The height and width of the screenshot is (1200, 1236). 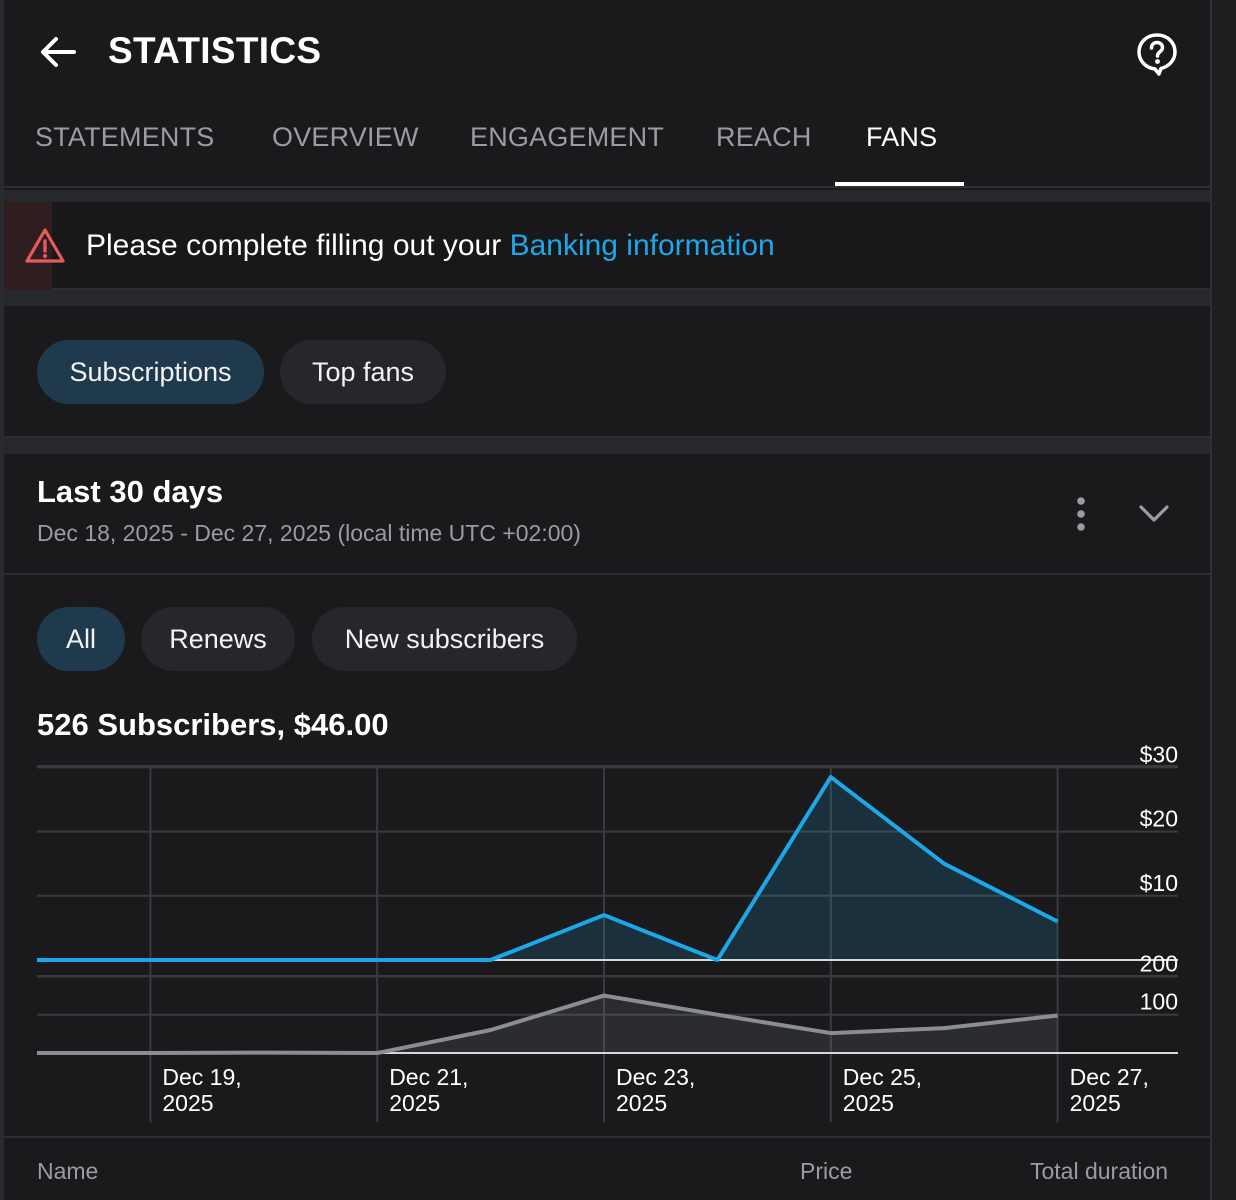 I want to click on y-tick-label: $10, so click(x=1159, y=883).